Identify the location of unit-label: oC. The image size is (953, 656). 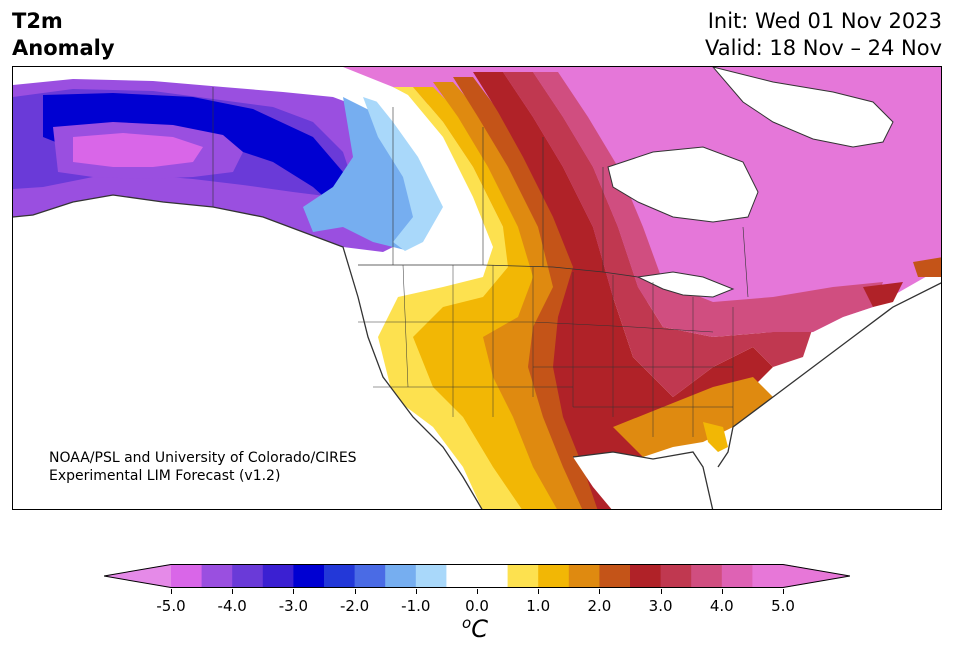
(475, 628).